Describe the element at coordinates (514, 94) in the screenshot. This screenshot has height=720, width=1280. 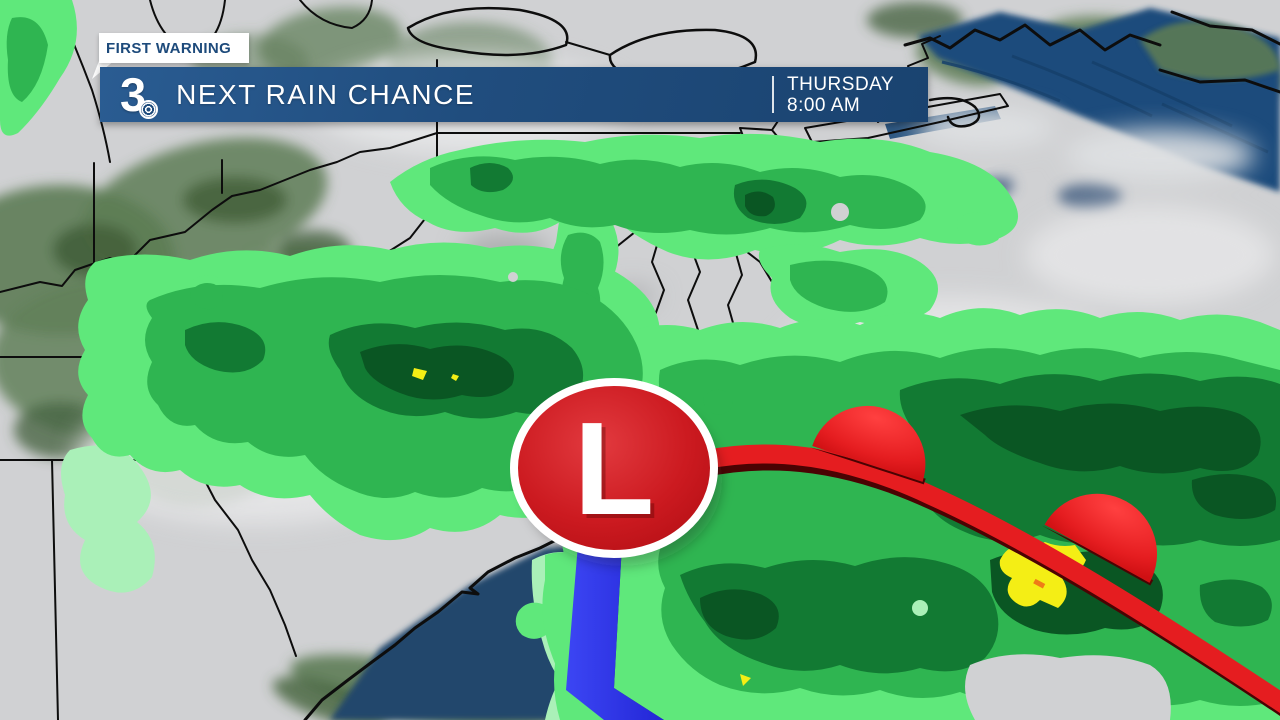
I see `lower-third-banner: 3 NEXT RAIN CHANCE THURSDAY 8:00 AM` at that location.